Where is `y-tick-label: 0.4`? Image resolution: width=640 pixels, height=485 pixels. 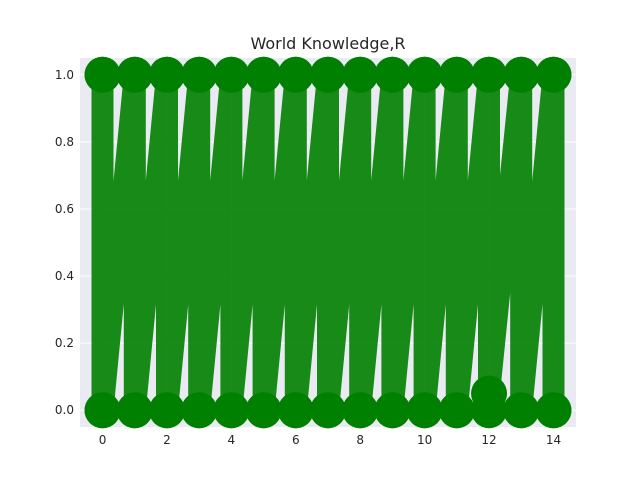 y-tick-label: 0.4 is located at coordinates (64, 276).